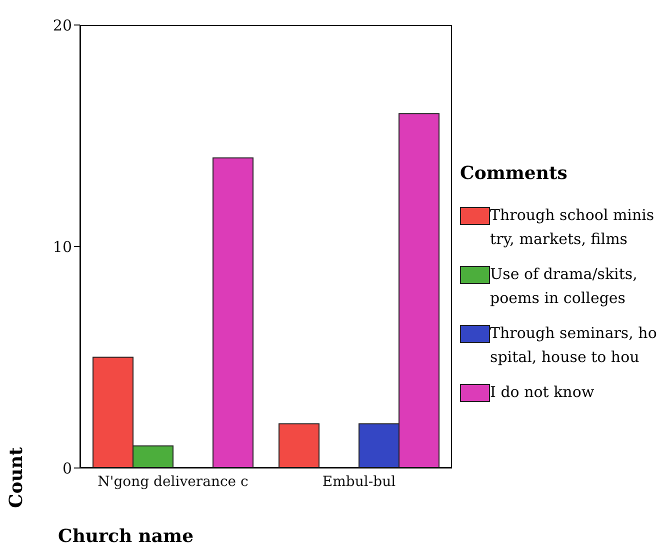 The width and height of the screenshot is (672, 544). What do you see at coordinates (62, 25) in the screenshot?
I see `y-tick-label: 20` at bounding box center [62, 25].